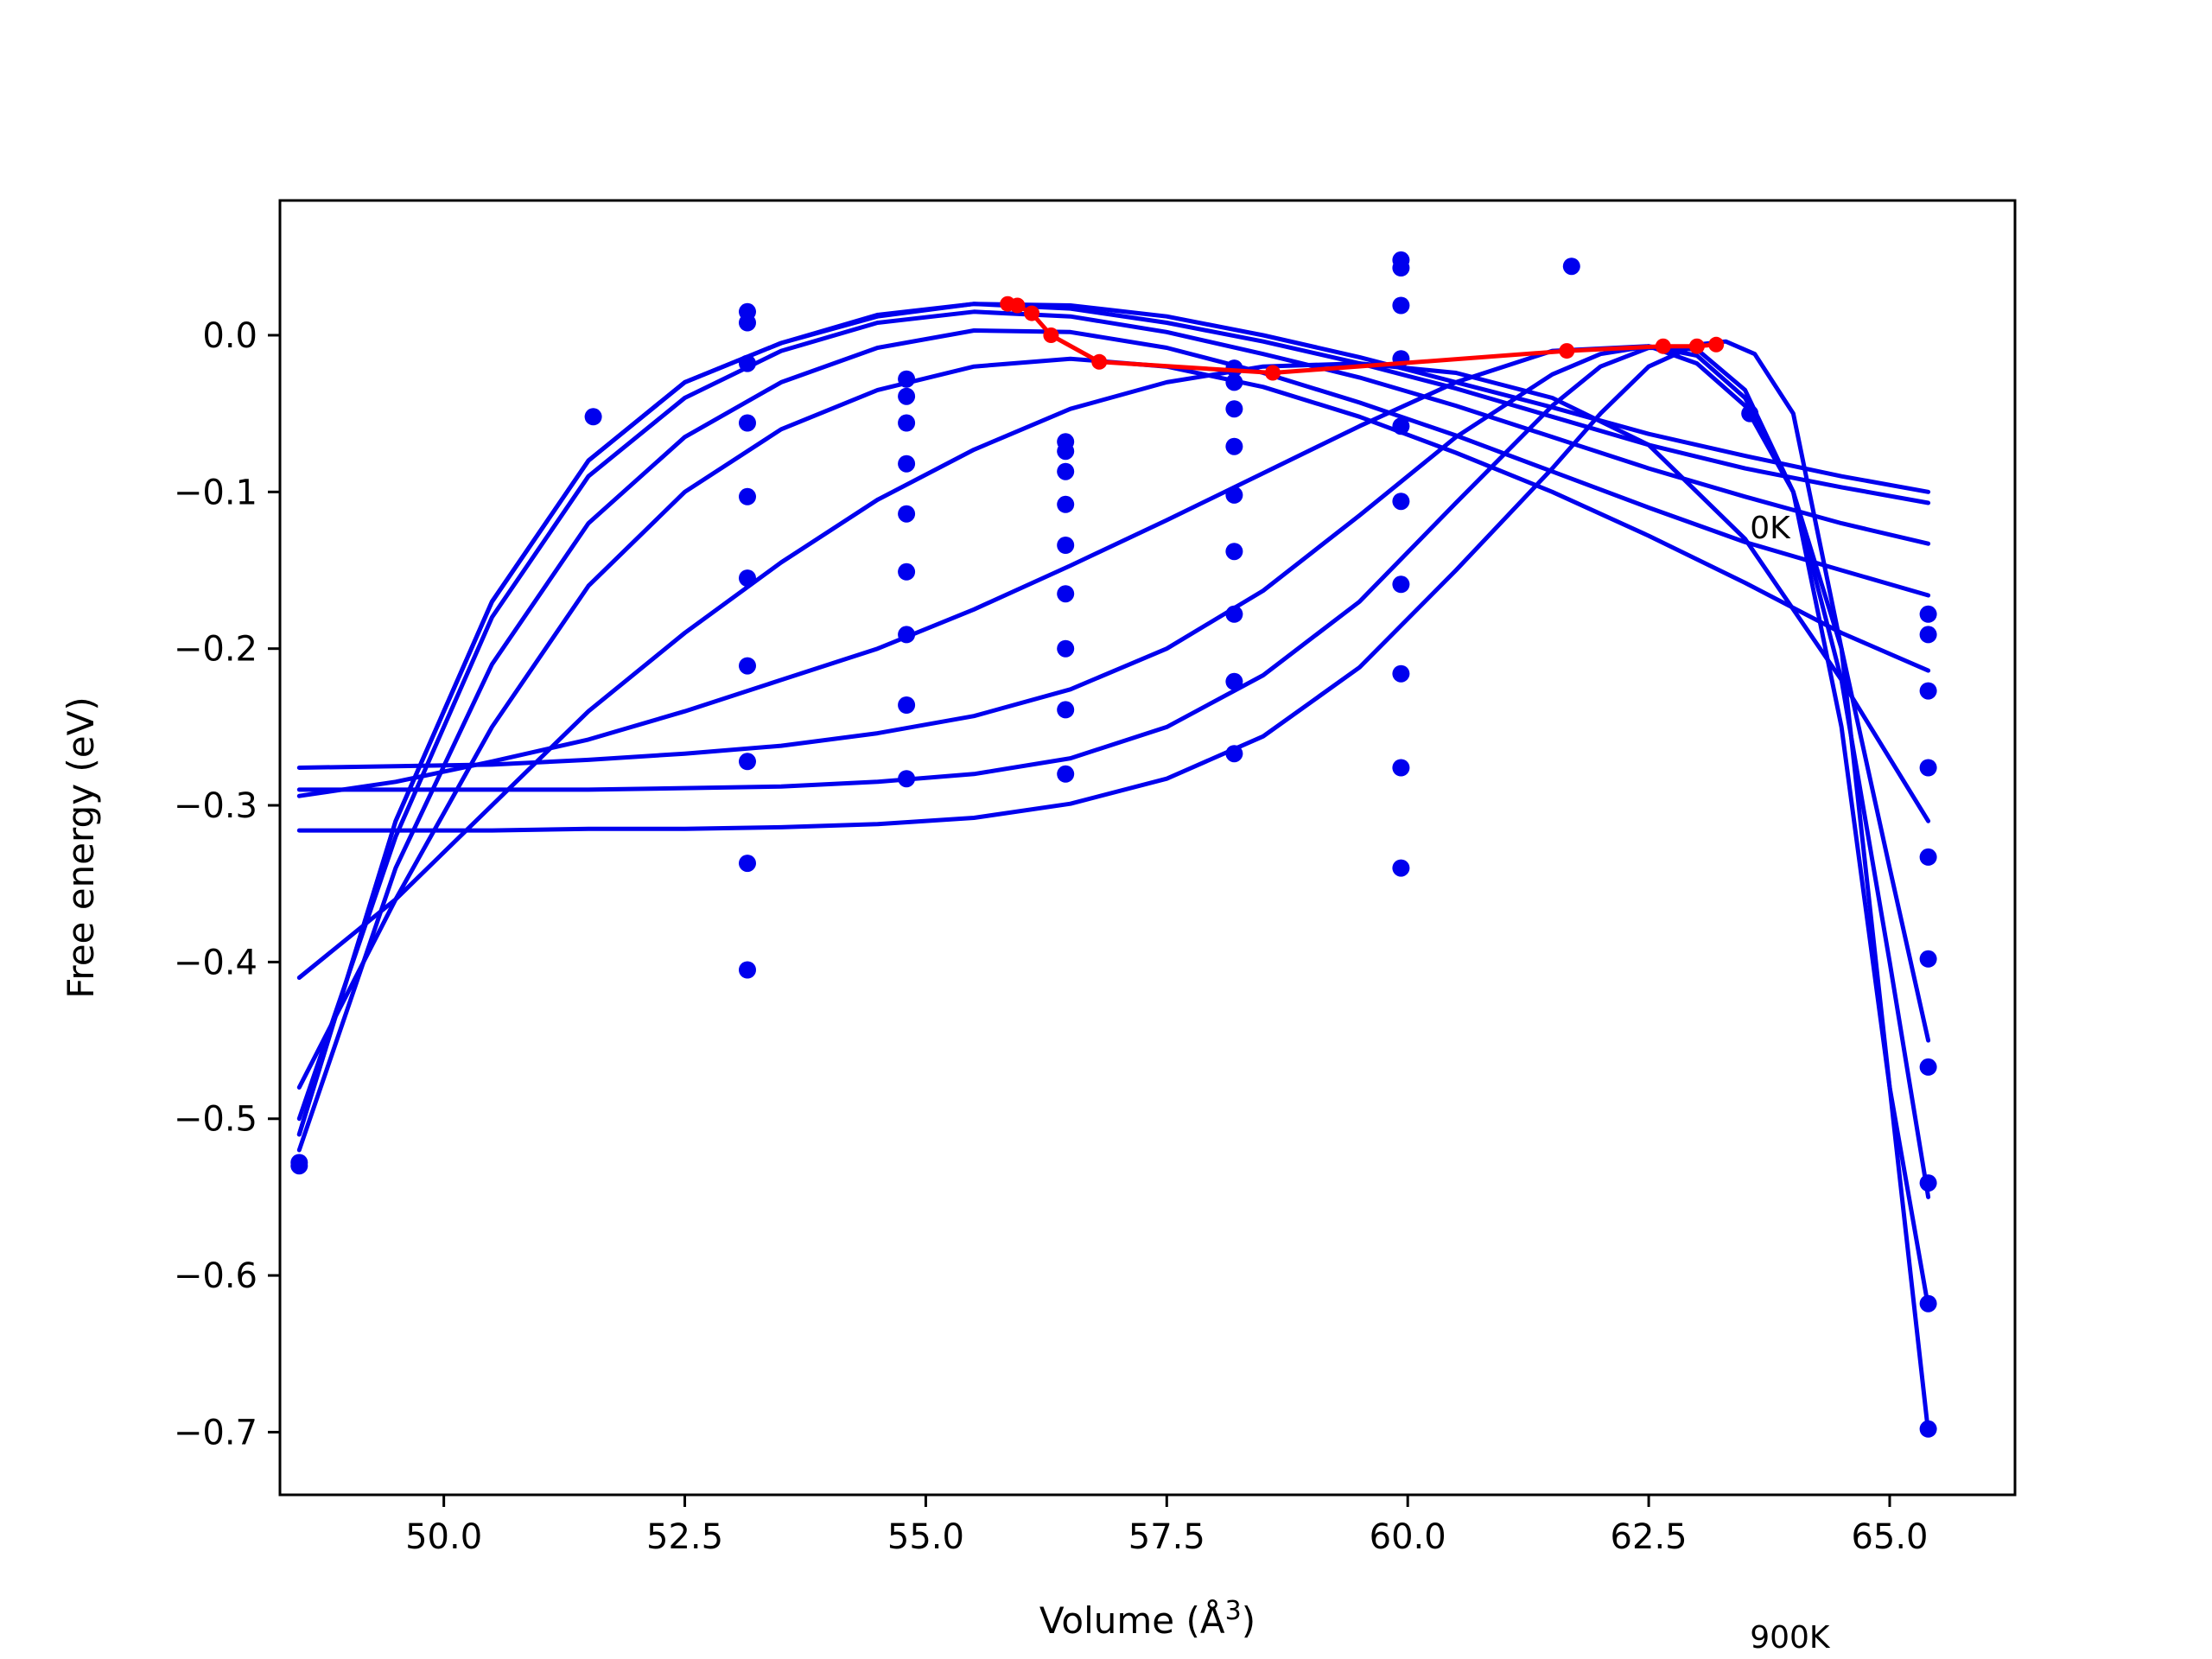  What do you see at coordinates (1362, 338) in the screenshot?
I see `equilibrium-path-line` at bounding box center [1362, 338].